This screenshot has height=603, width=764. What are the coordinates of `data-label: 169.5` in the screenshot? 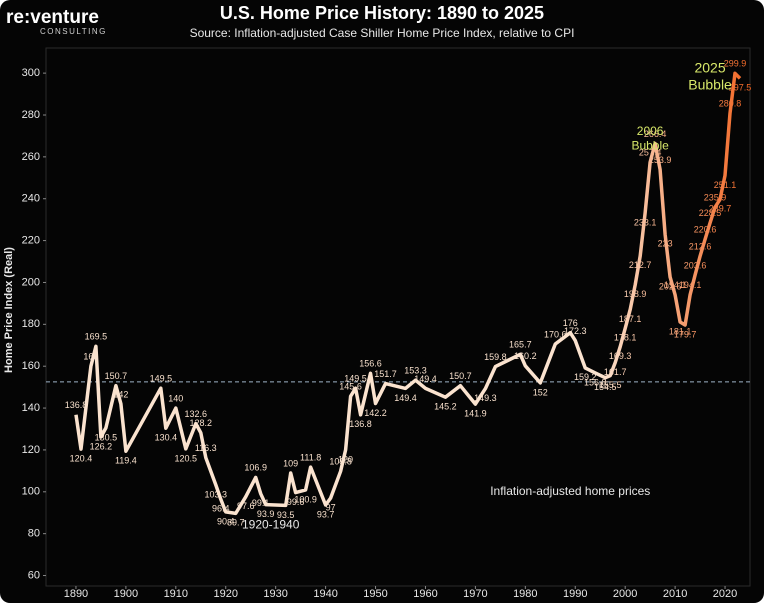 It's located at (96, 337).